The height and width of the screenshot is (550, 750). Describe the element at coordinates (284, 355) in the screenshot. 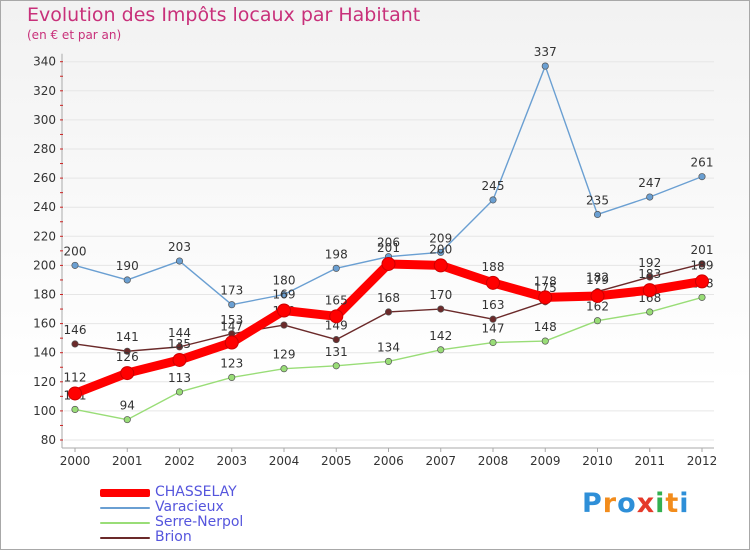

I see `data-label-serre-nerpol-2004: 129` at that location.